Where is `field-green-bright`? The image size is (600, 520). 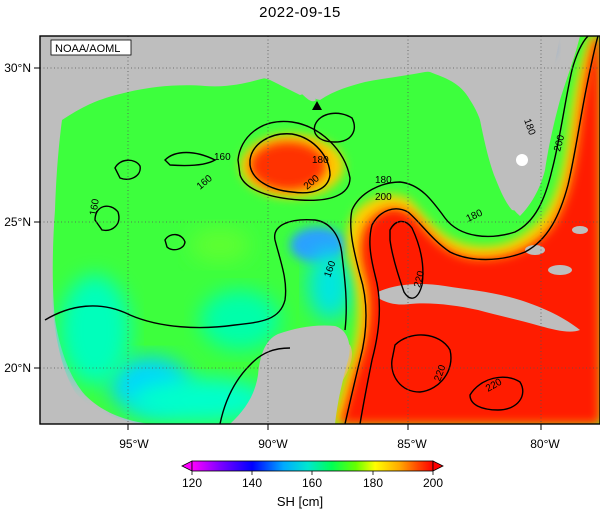 field-green-bright is located at coordinates (220, 245).